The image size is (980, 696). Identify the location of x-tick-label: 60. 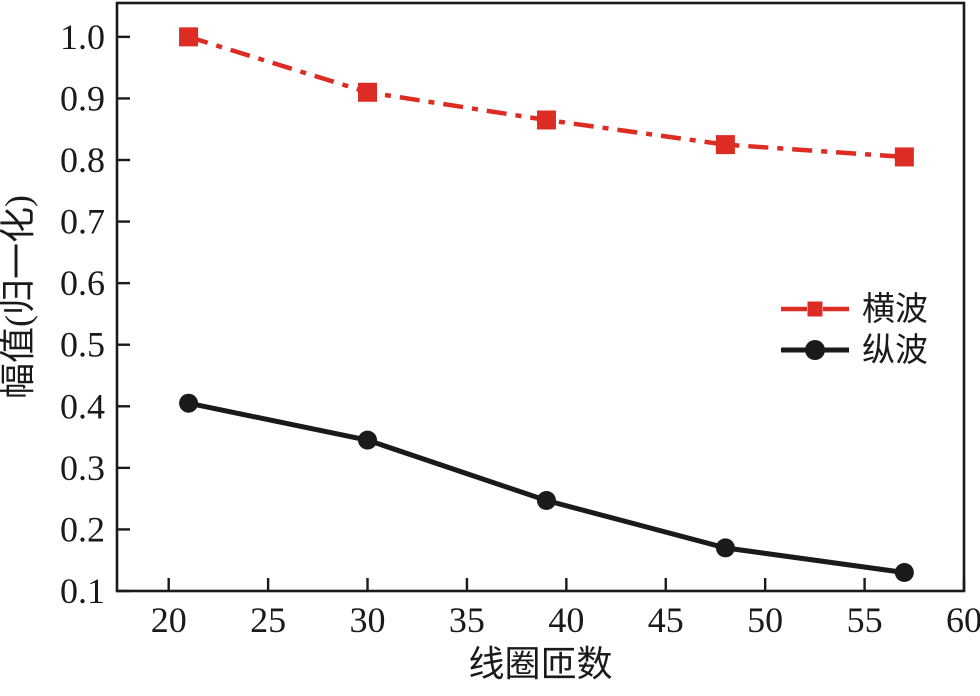
(963, 620).